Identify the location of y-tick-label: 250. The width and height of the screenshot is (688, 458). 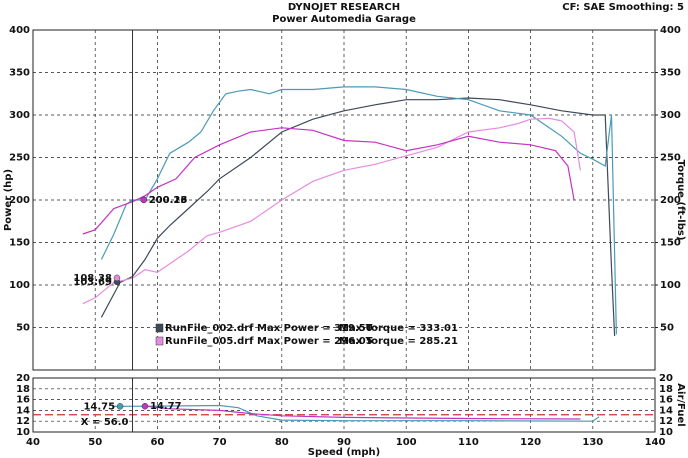
(19, 158).